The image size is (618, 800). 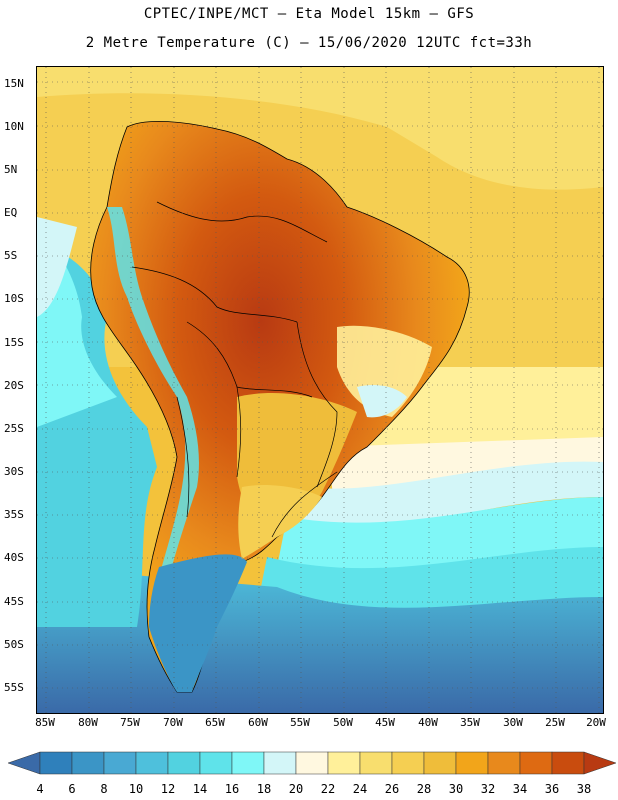 I want to click on patagonia-cold-region, so click(x=198, y=623).